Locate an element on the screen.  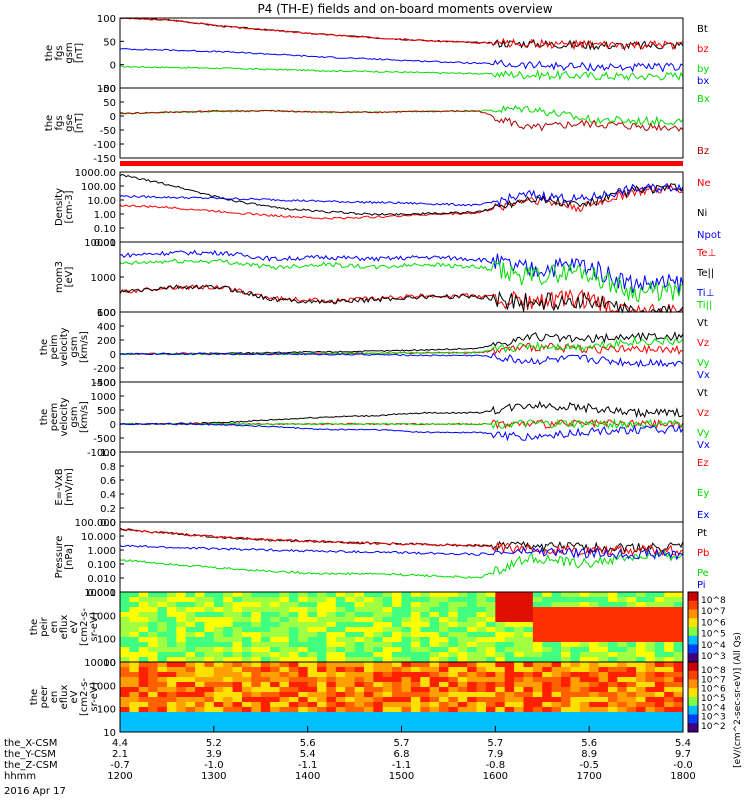
panel-frame is located at coordinates (401, 347).